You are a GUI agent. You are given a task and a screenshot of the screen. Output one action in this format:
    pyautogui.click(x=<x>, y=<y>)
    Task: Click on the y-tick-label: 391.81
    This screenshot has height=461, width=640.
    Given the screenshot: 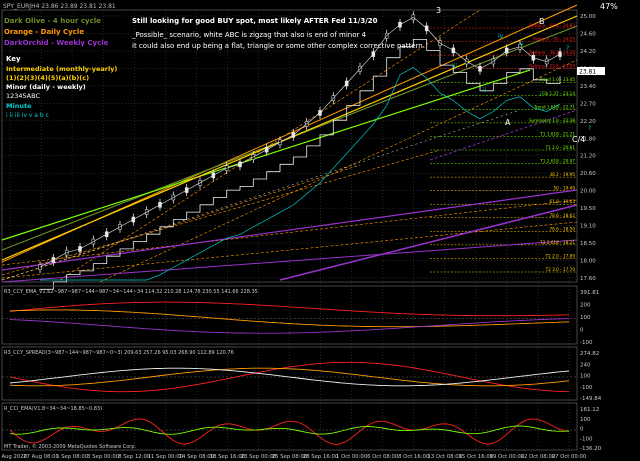 What is the action you would take?
    pyautogui.click(x=589, y=293)
    